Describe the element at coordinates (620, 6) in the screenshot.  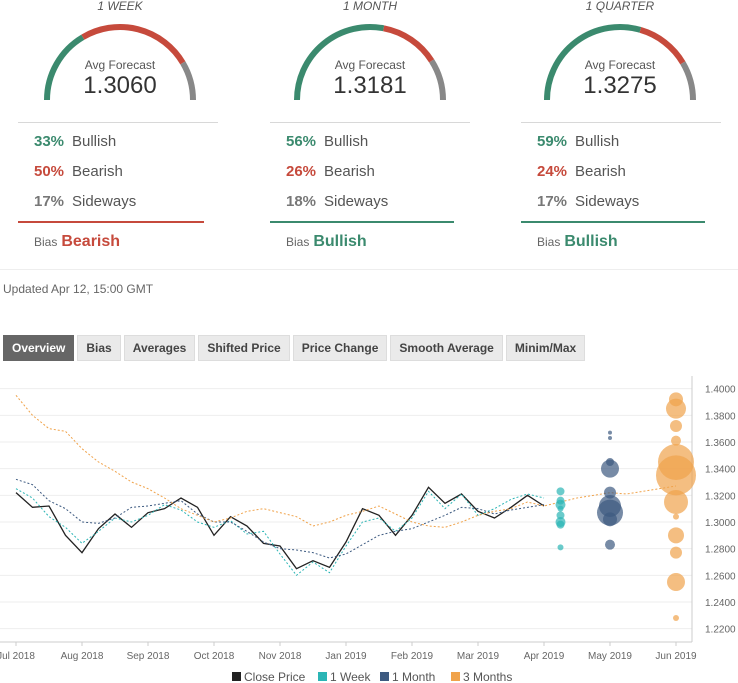
I see `period-label: 1 QUARTER` at that location.